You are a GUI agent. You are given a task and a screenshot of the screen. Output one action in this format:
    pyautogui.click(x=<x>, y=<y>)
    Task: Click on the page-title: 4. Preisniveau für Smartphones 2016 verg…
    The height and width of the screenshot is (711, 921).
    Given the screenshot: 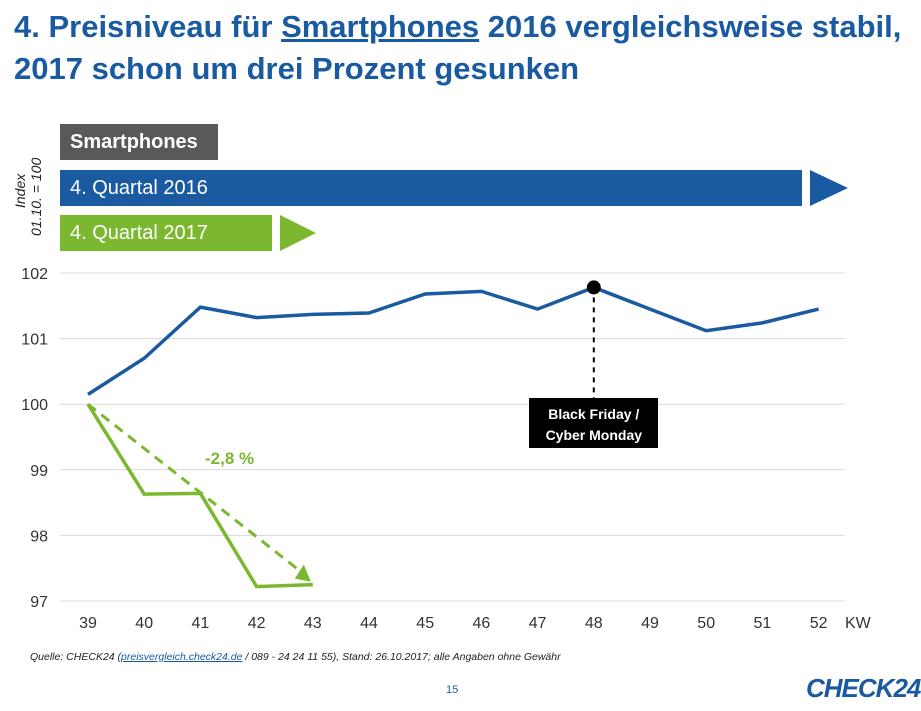 What is the action you would take?
    pyautogui.click(x=459, y=48)
    